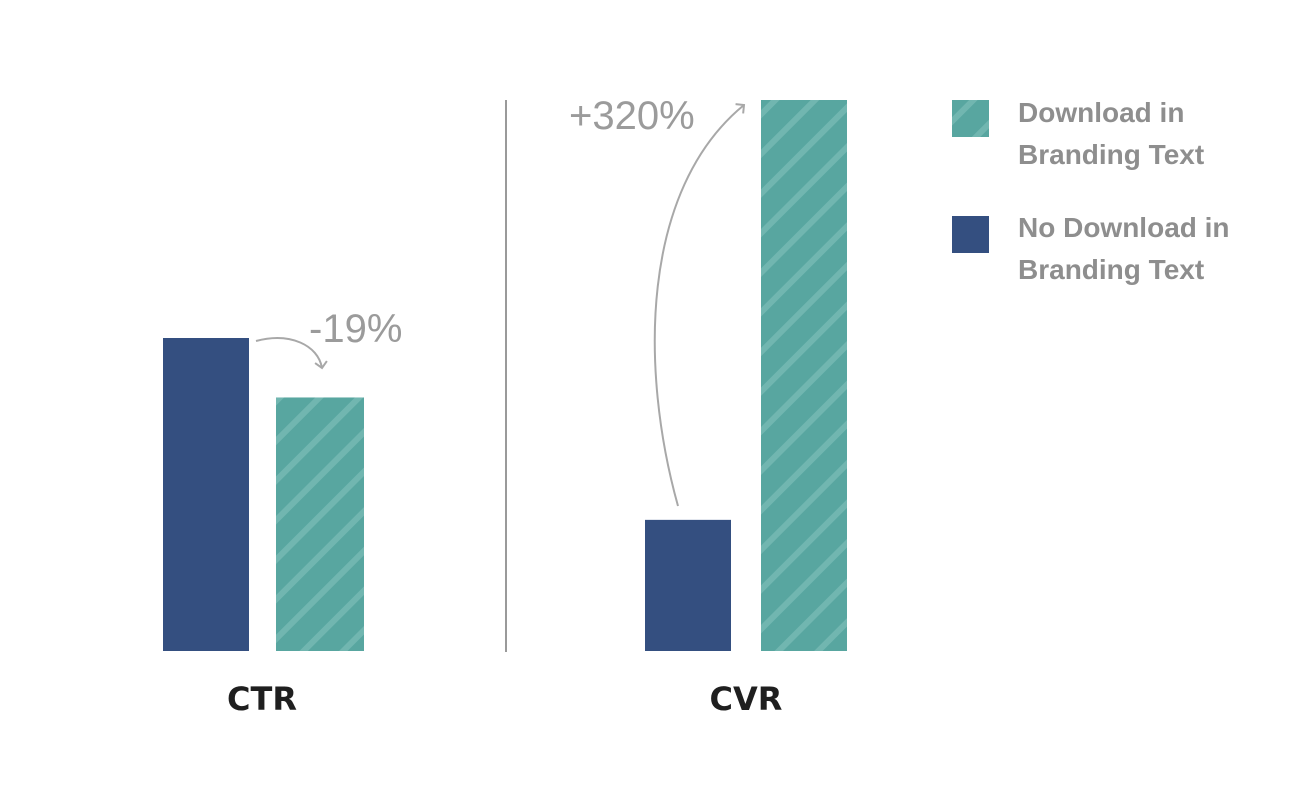  I want to click on bar-cvr-download, so click(804, 375).